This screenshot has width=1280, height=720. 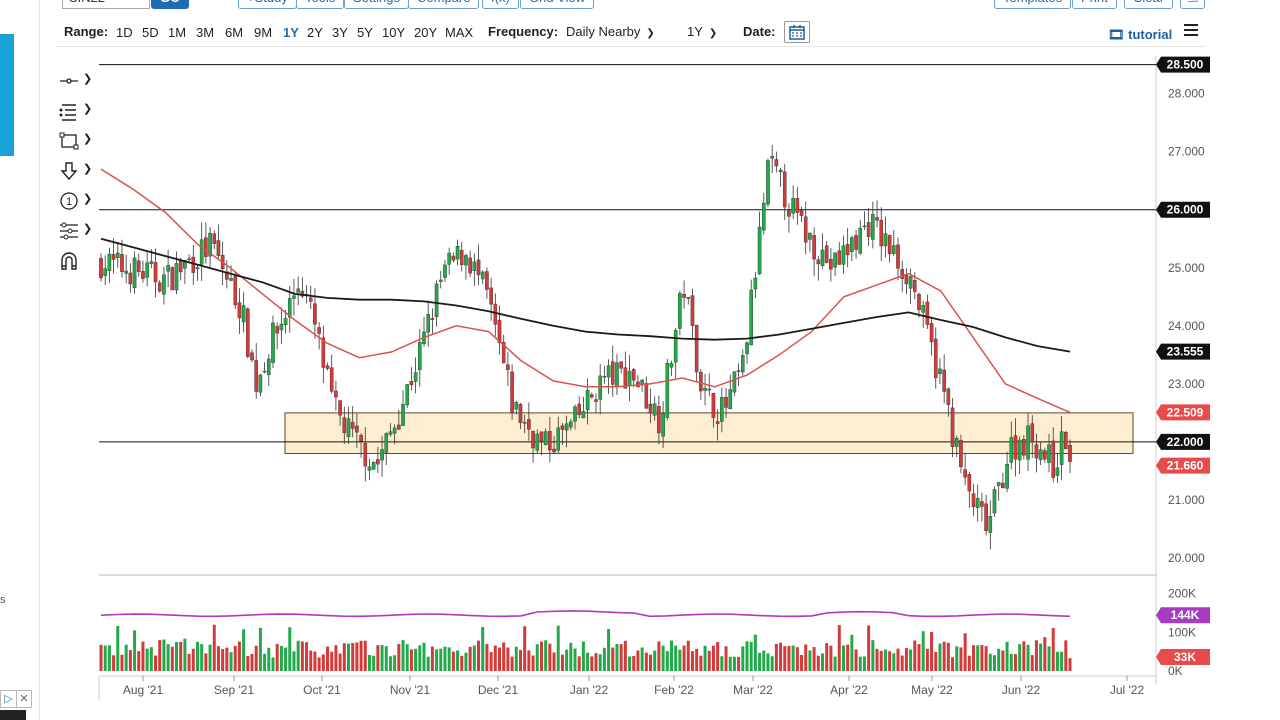 I want to click on calendar-button, so click(x=797, y=32).